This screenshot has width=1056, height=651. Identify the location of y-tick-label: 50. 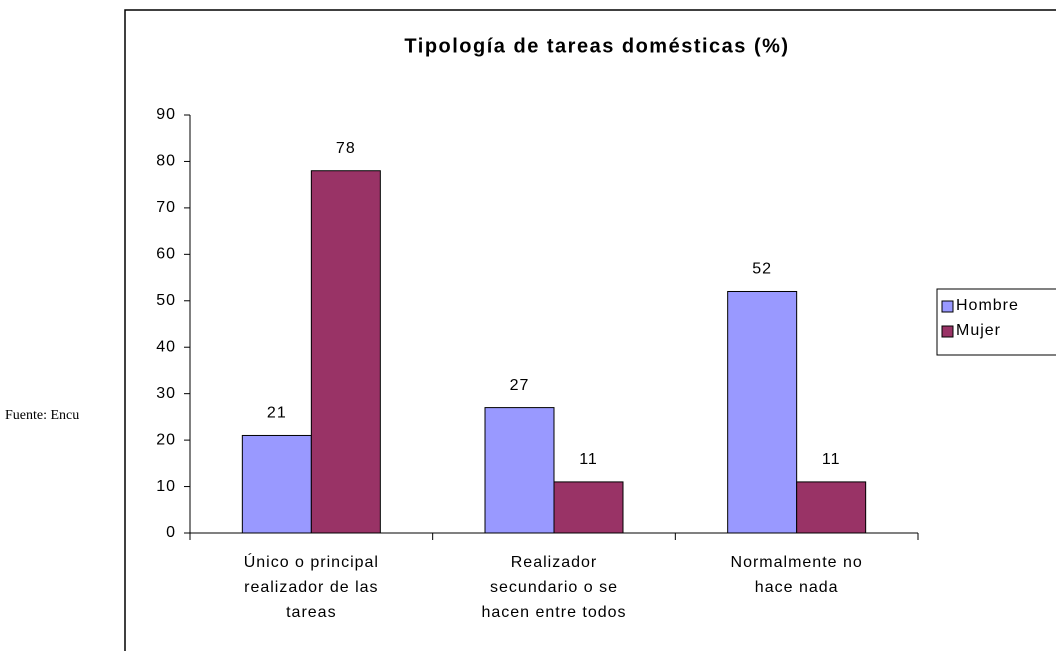
(166, 300).